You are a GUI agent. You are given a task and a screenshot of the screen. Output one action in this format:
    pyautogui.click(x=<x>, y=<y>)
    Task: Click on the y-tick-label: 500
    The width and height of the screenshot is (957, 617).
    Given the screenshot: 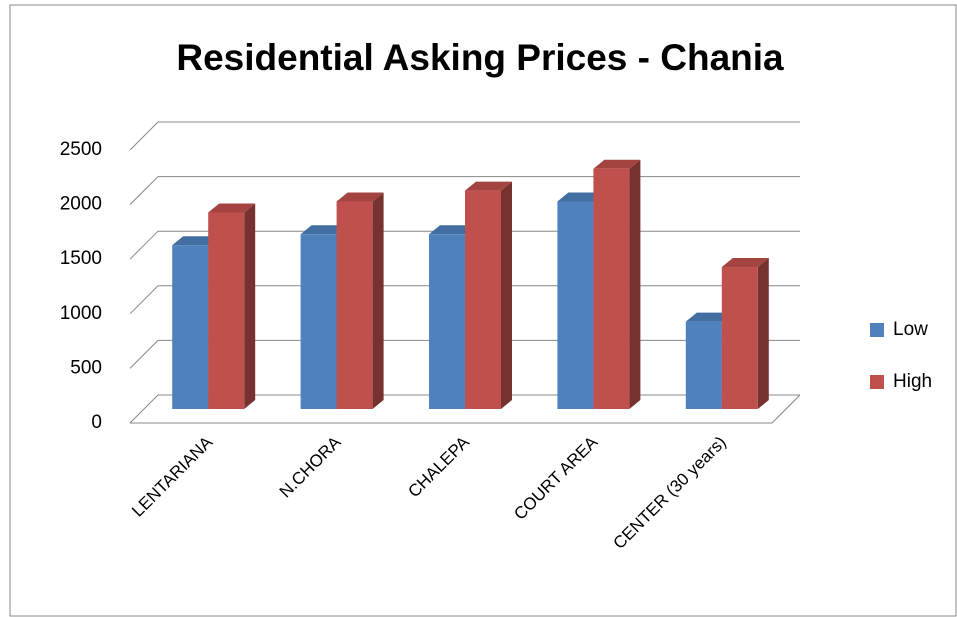 What is the action you would take?
    pyautogui.click(x=86, y=367)
    